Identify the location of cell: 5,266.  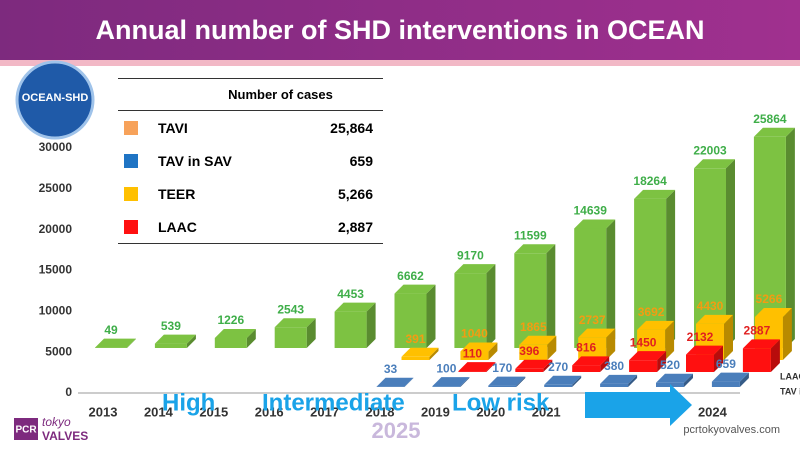
(355, 193).